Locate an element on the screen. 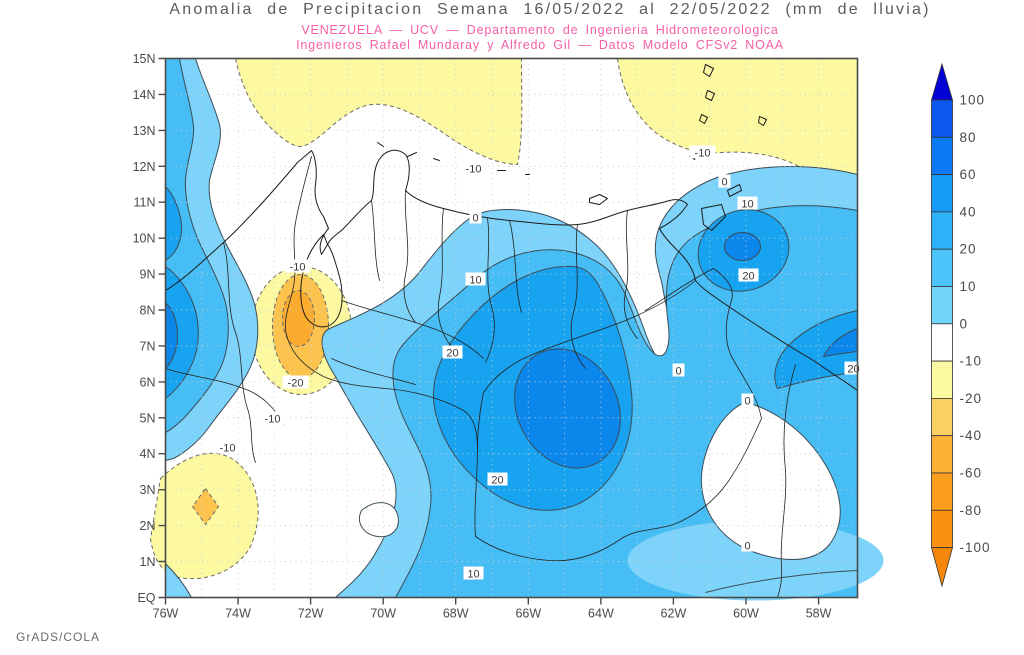 Image resolution: width=1024 pixels, height=655 pixels. svg-text: 8N is located at coordinates (148, 311).